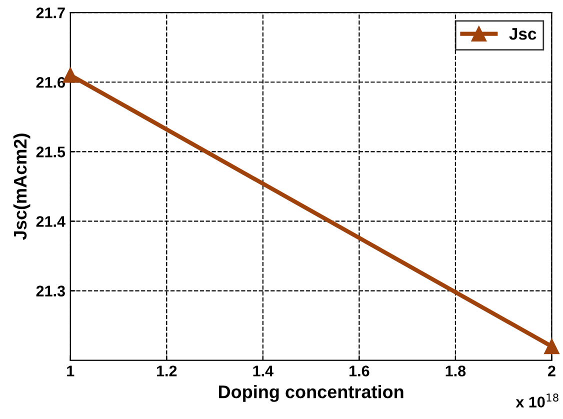 The height and width of the screenshot is (419, 563). What do you see at coordinates (311, 393) in the screenshot?
I see `x-axis-title: Doping concentration` at bounding box center [311, 393].